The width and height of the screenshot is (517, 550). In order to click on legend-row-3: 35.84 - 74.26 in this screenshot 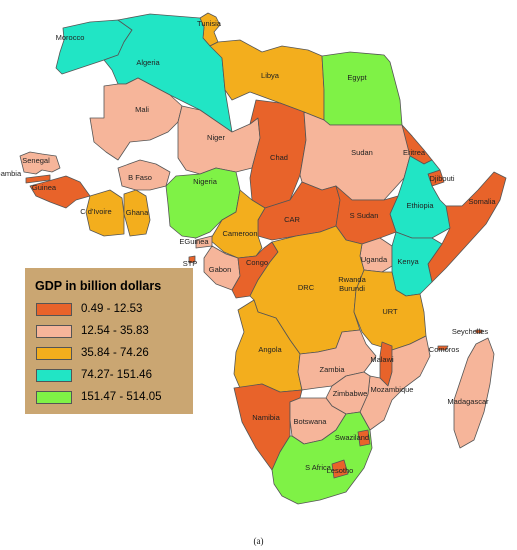, I will do `click(92, 353)`.